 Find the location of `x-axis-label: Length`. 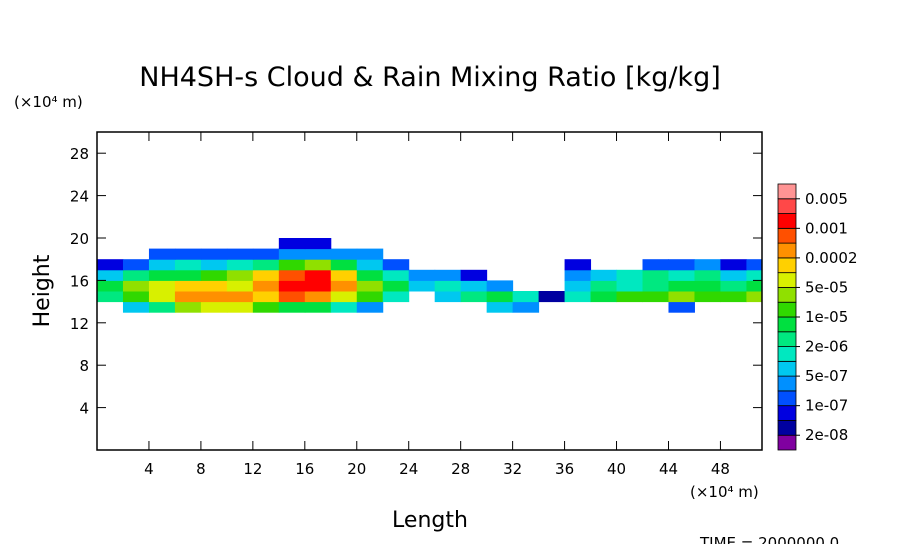

x-axis-label: Length is located at coordinates (430, 520).